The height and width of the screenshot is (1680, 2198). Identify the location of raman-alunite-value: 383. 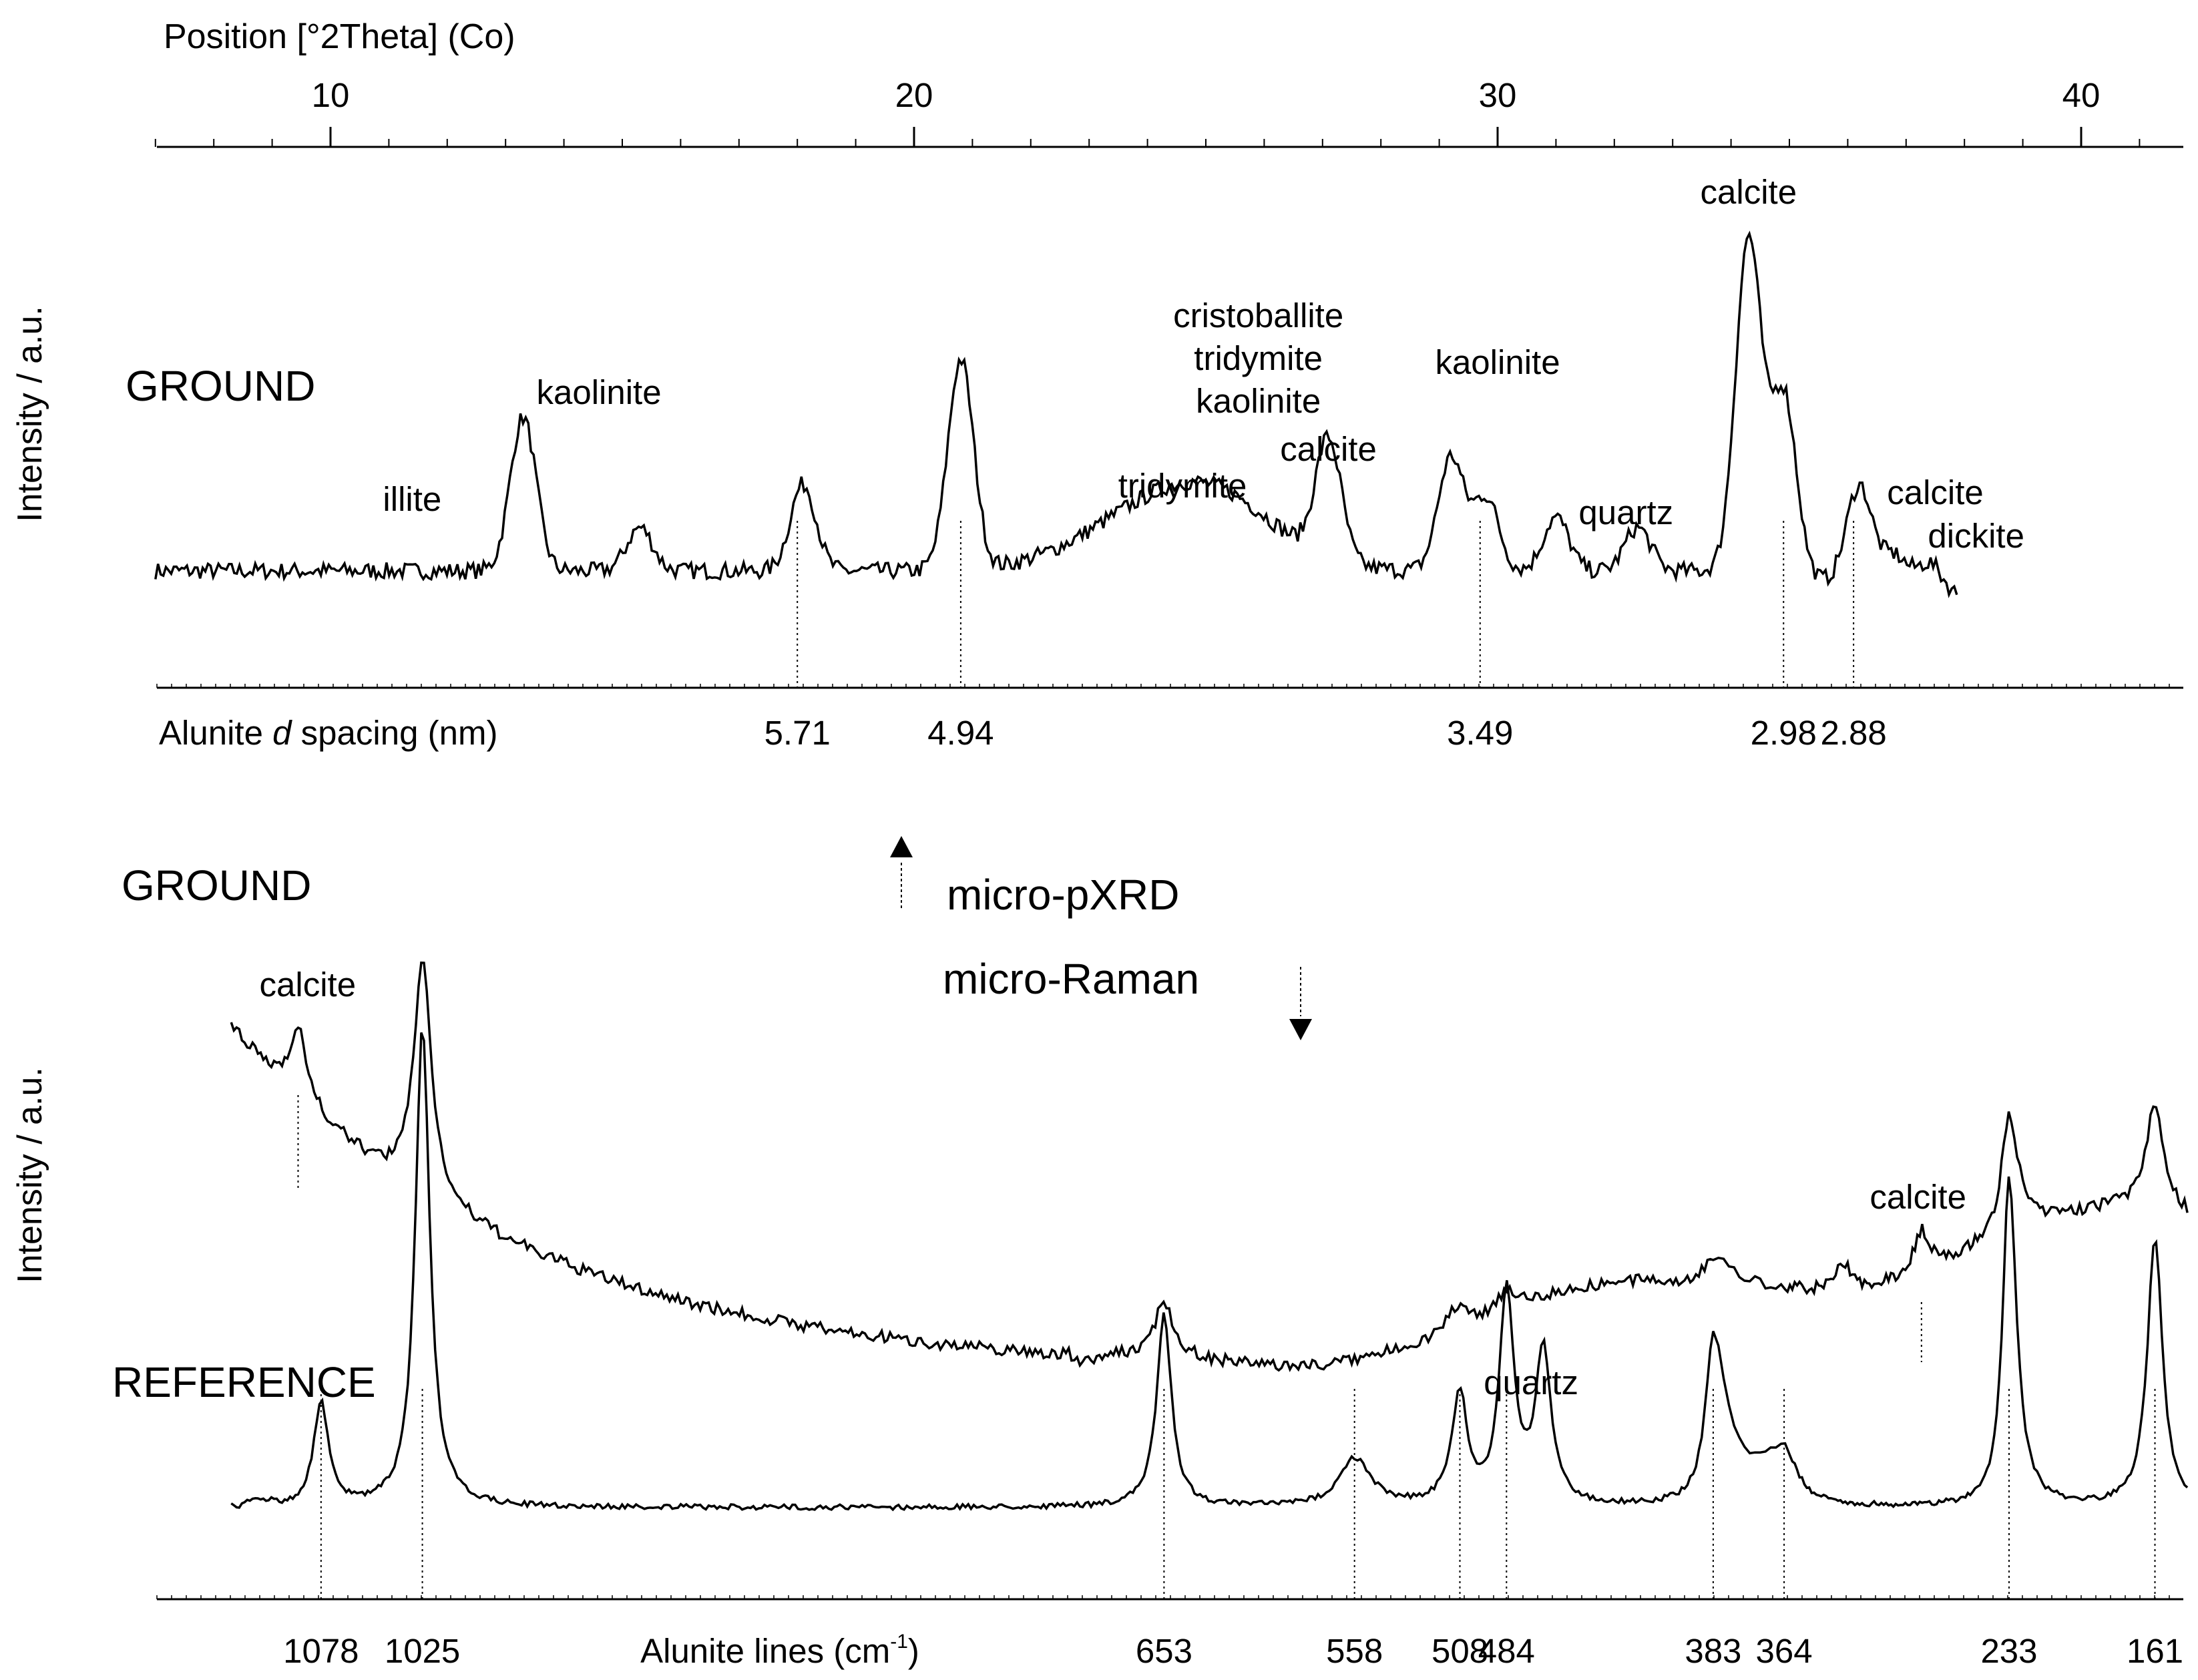
(1713, 1651).